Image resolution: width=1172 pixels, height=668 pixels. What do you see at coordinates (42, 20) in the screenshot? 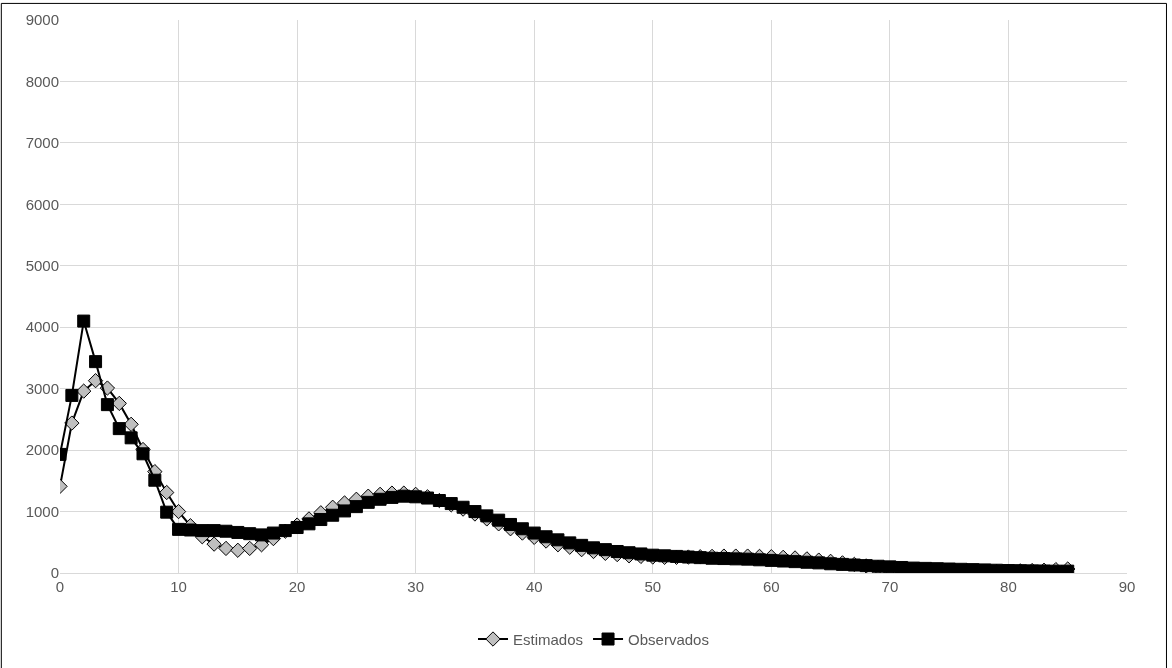
I see `y-tick-label: 9000` at bounding box center [42, 20].